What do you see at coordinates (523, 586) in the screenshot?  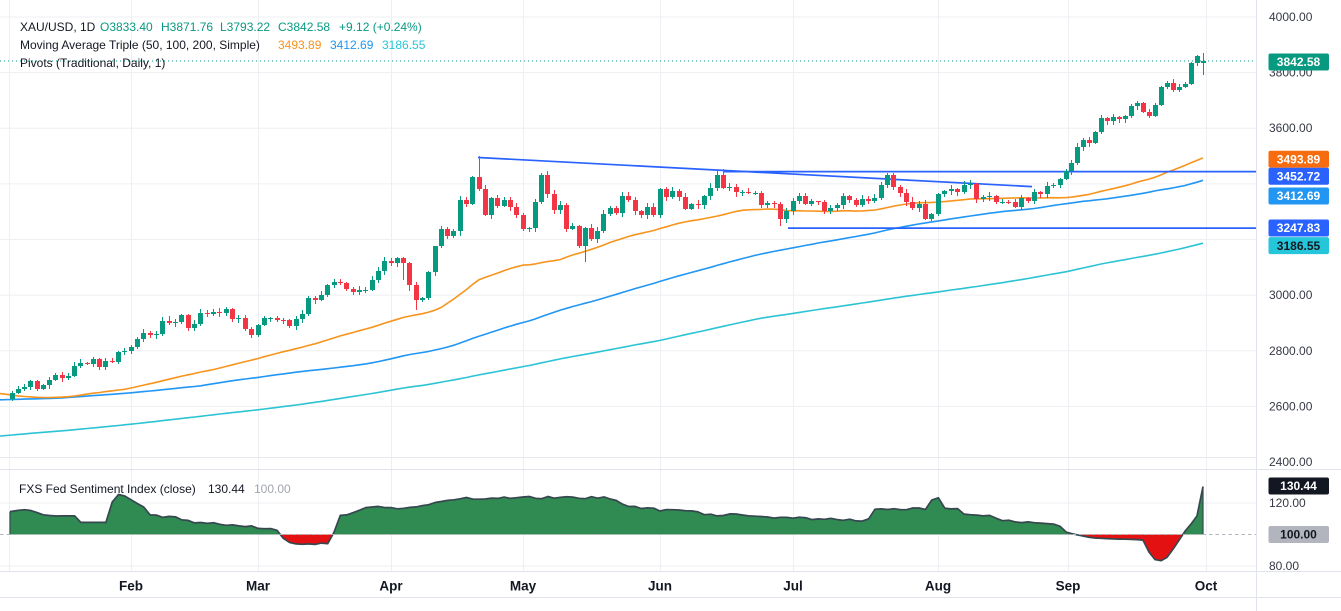 I see `svg-text: May` at bounding box center [523, 586].